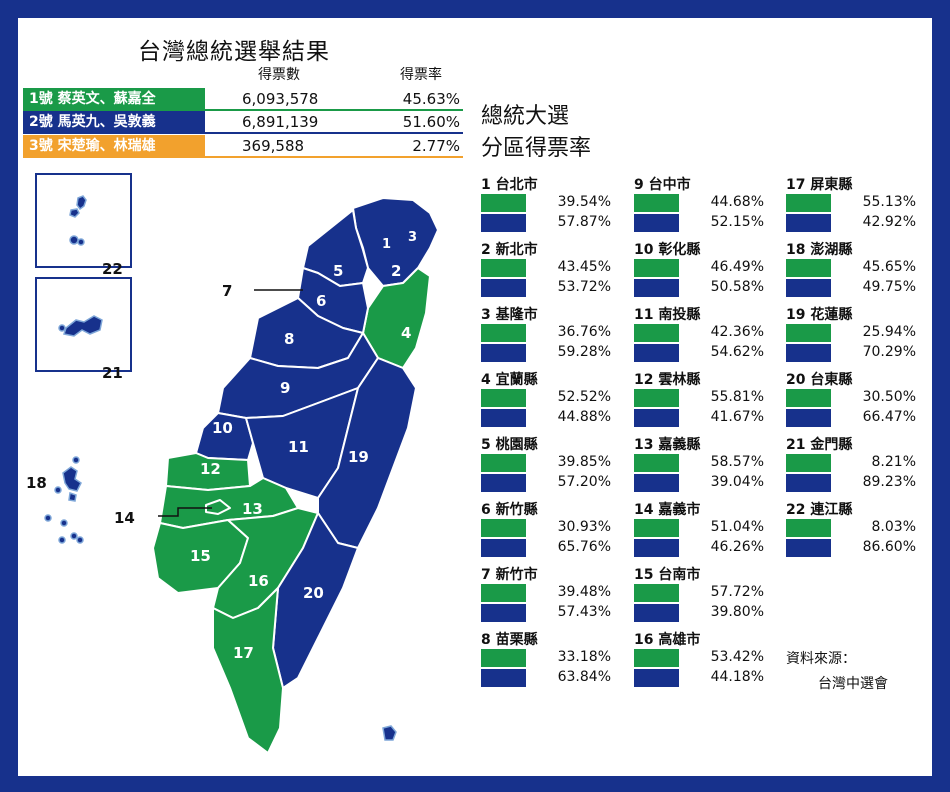 The width and height of the screenshot is (950, 792). I want to click on green-pct: 25.94%, so click(889, 332).